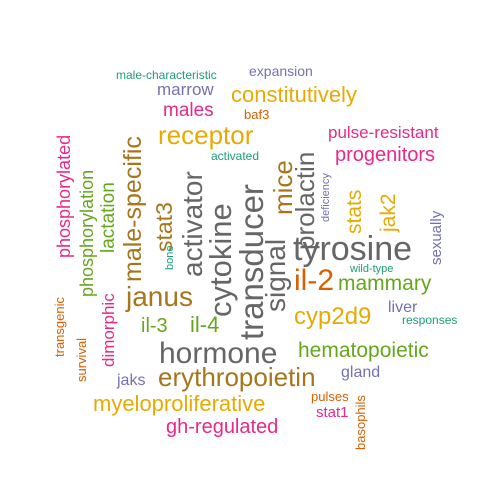  What do you see at coordinates (383, 132) in the screenshot?
I see `word-pulse-resistant: pulse-resistant` at bounding box center [383, 132].